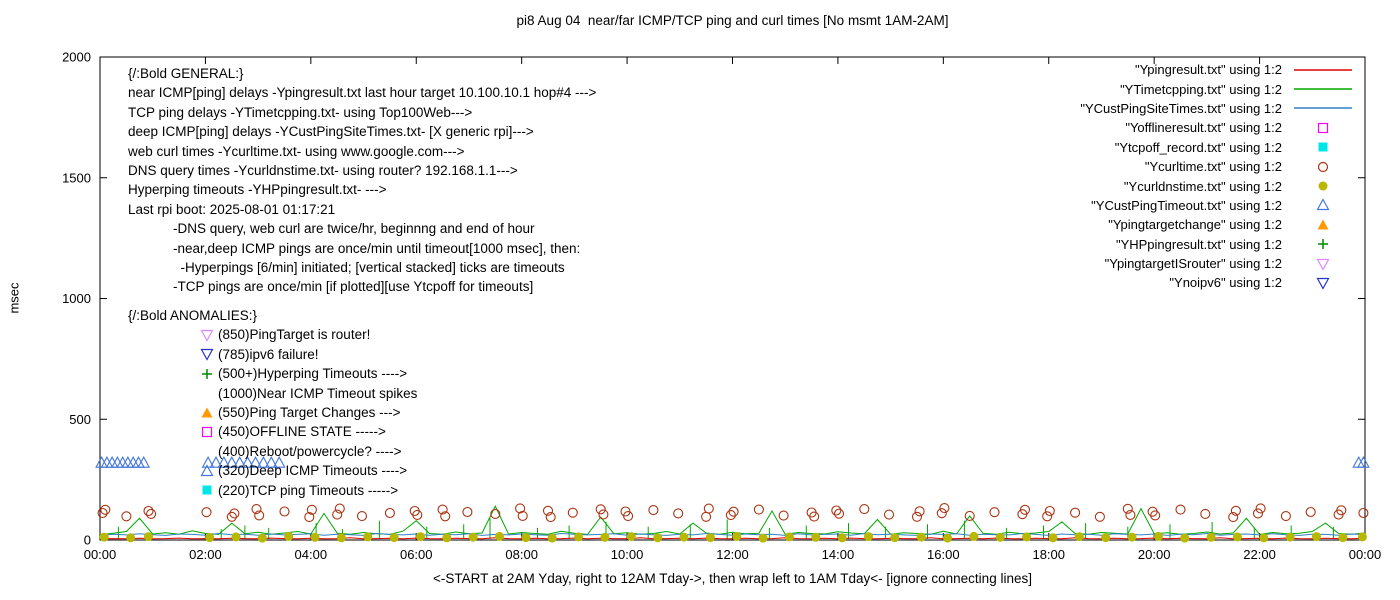  What do you see at coordinates (1208, 70) in the screenshot?
I see `legend-label: "Ypingresult.txt" using 1:2` at bounding box center [1208, 70].